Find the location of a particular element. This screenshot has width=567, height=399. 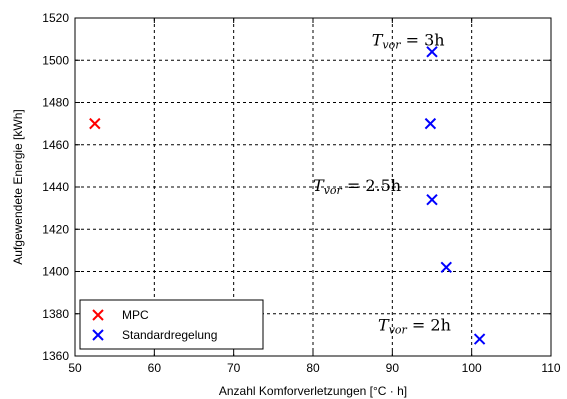

x-tick-label: 50 is located at coordinates (75, 368).